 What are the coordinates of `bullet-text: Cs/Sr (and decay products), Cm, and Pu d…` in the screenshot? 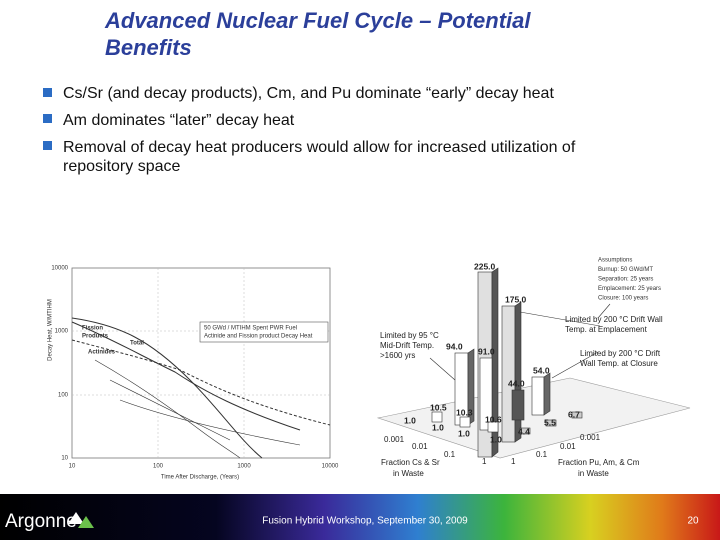 It's located at (308, 93).